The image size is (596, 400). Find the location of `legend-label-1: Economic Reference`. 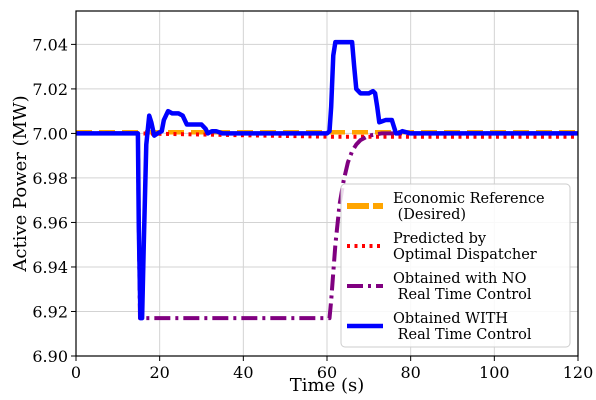

legend-label-1: Economic Reference is located at coordinates (469, 199).